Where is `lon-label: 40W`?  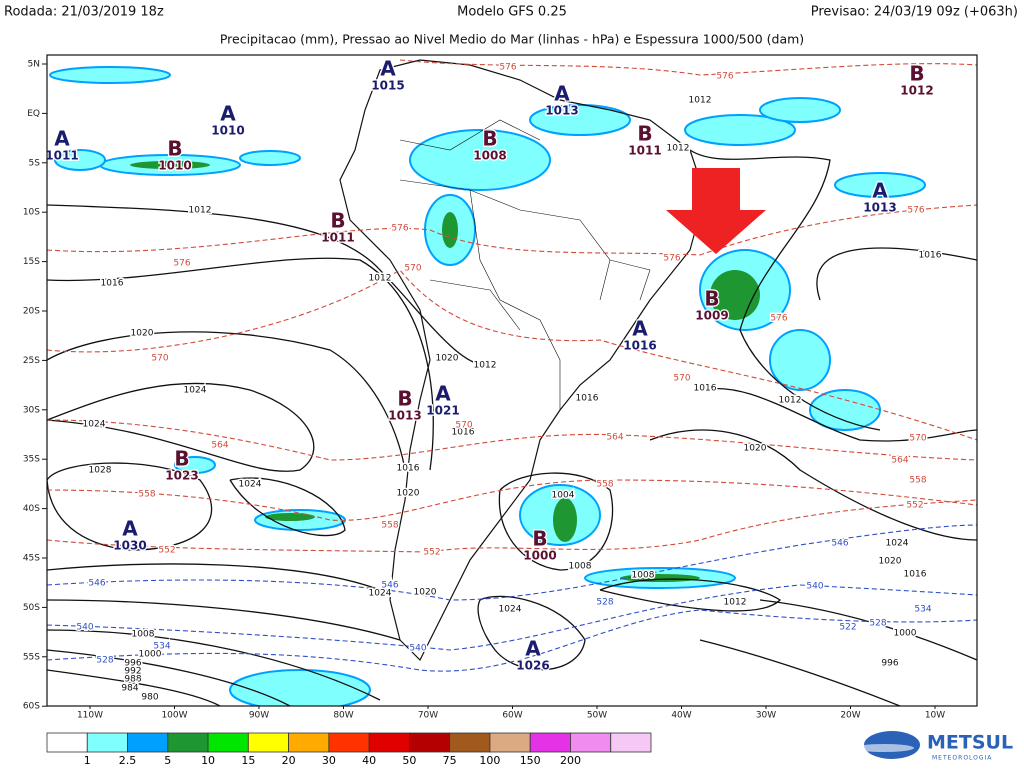 lon-label: 40W is located at coordinates (681, 716).